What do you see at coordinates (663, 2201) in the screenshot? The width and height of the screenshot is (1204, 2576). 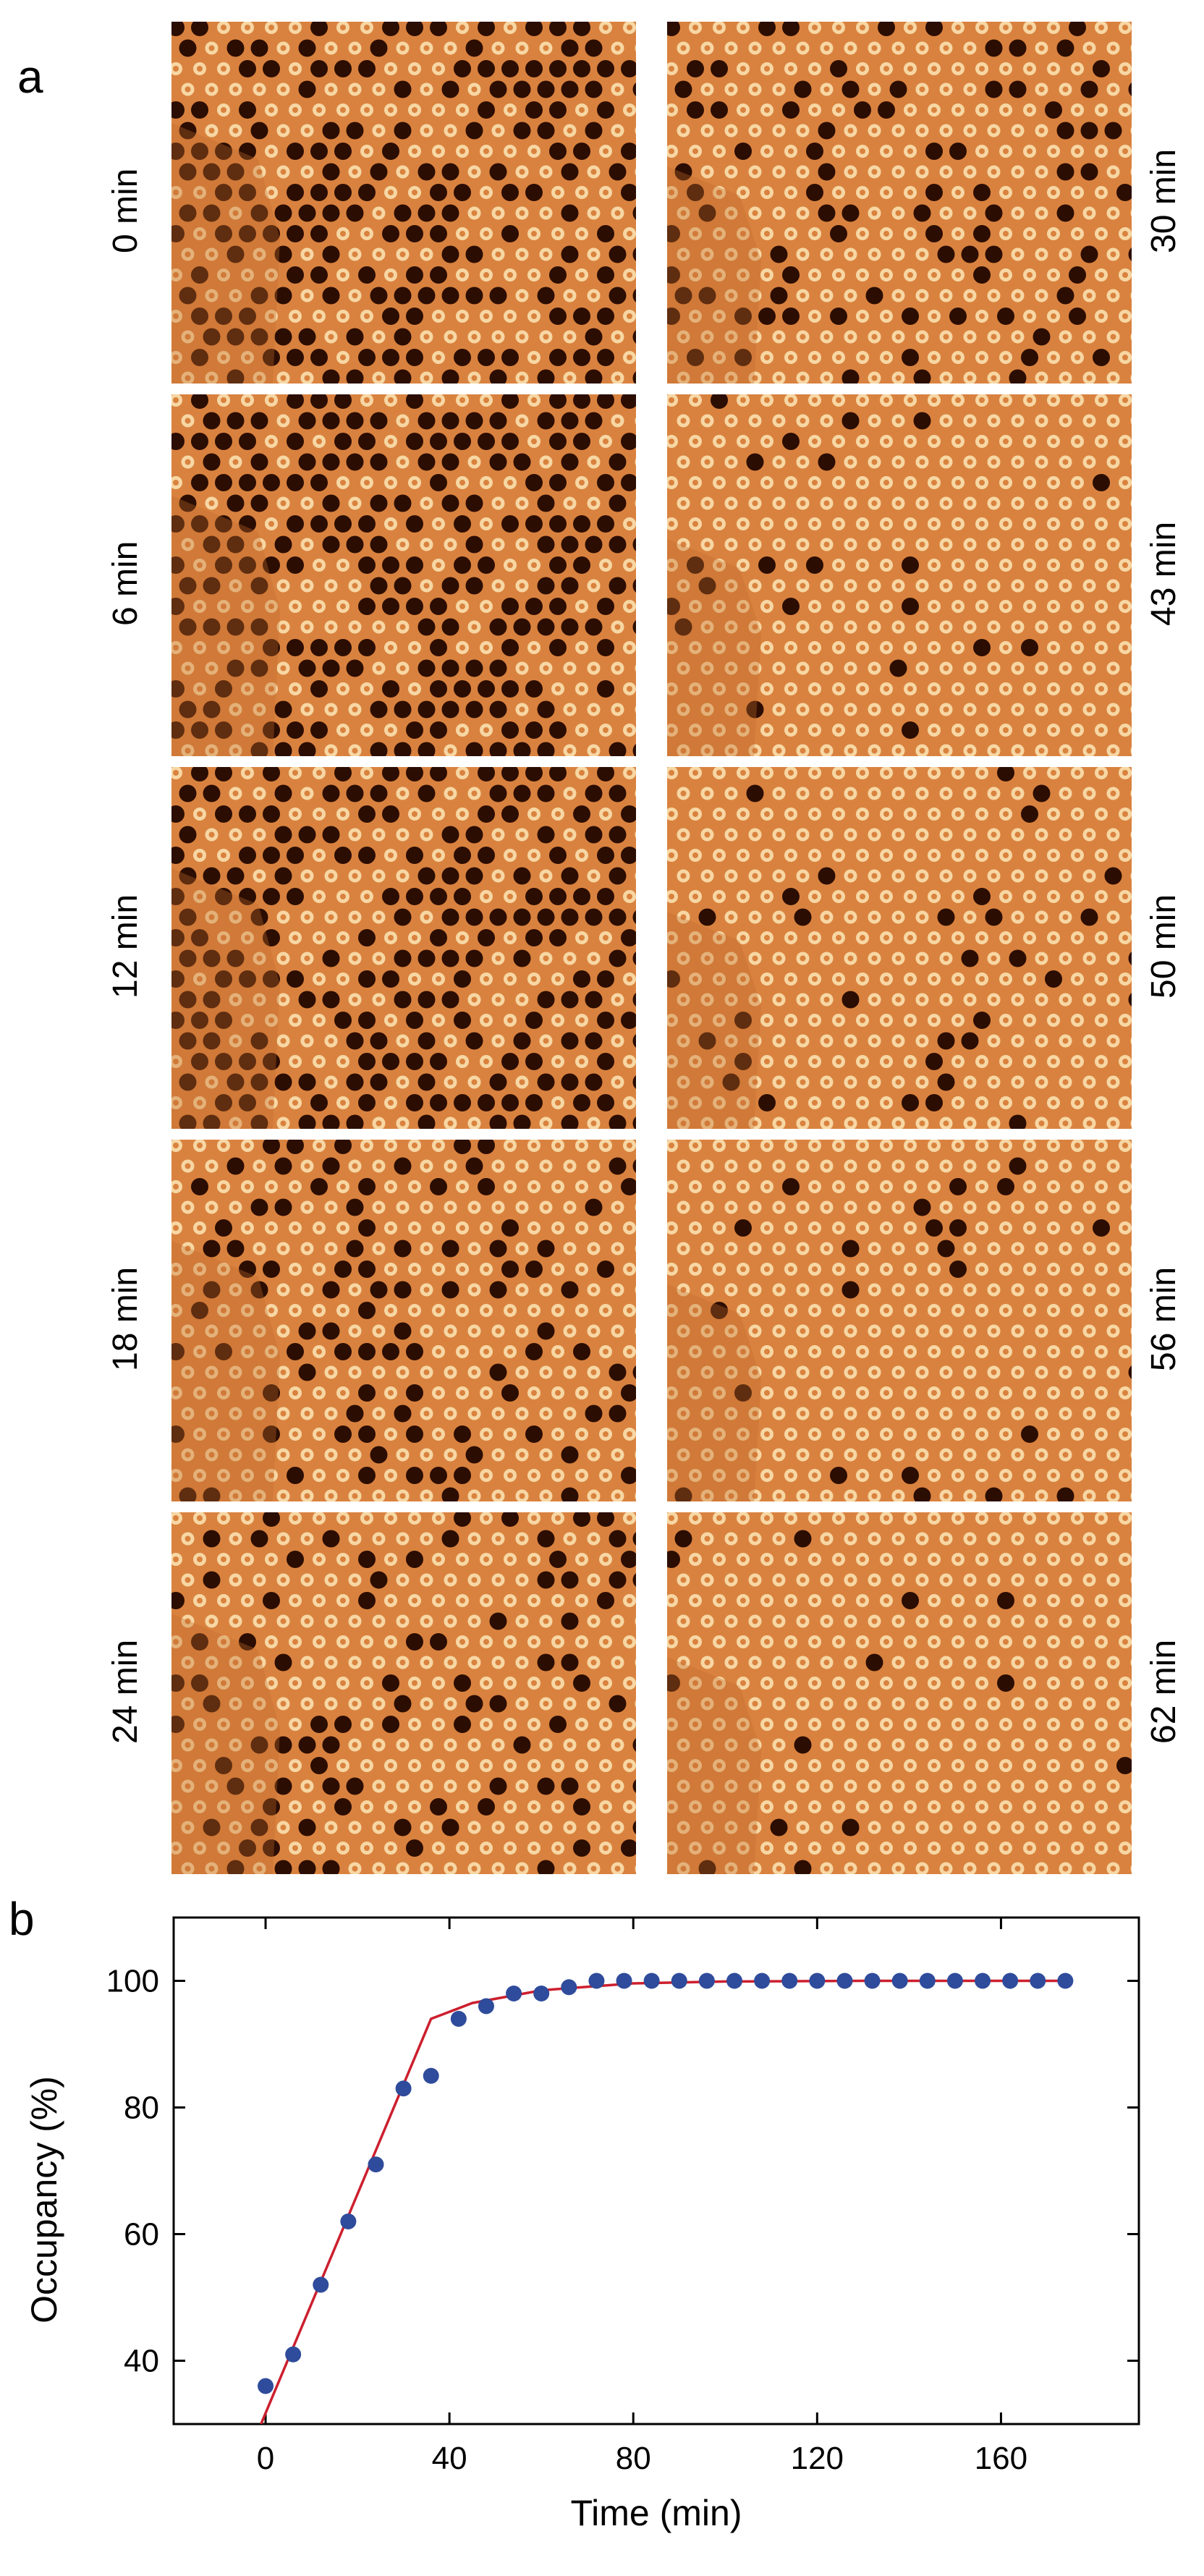 I see `fit-line` at bounding box center [663, 2201].